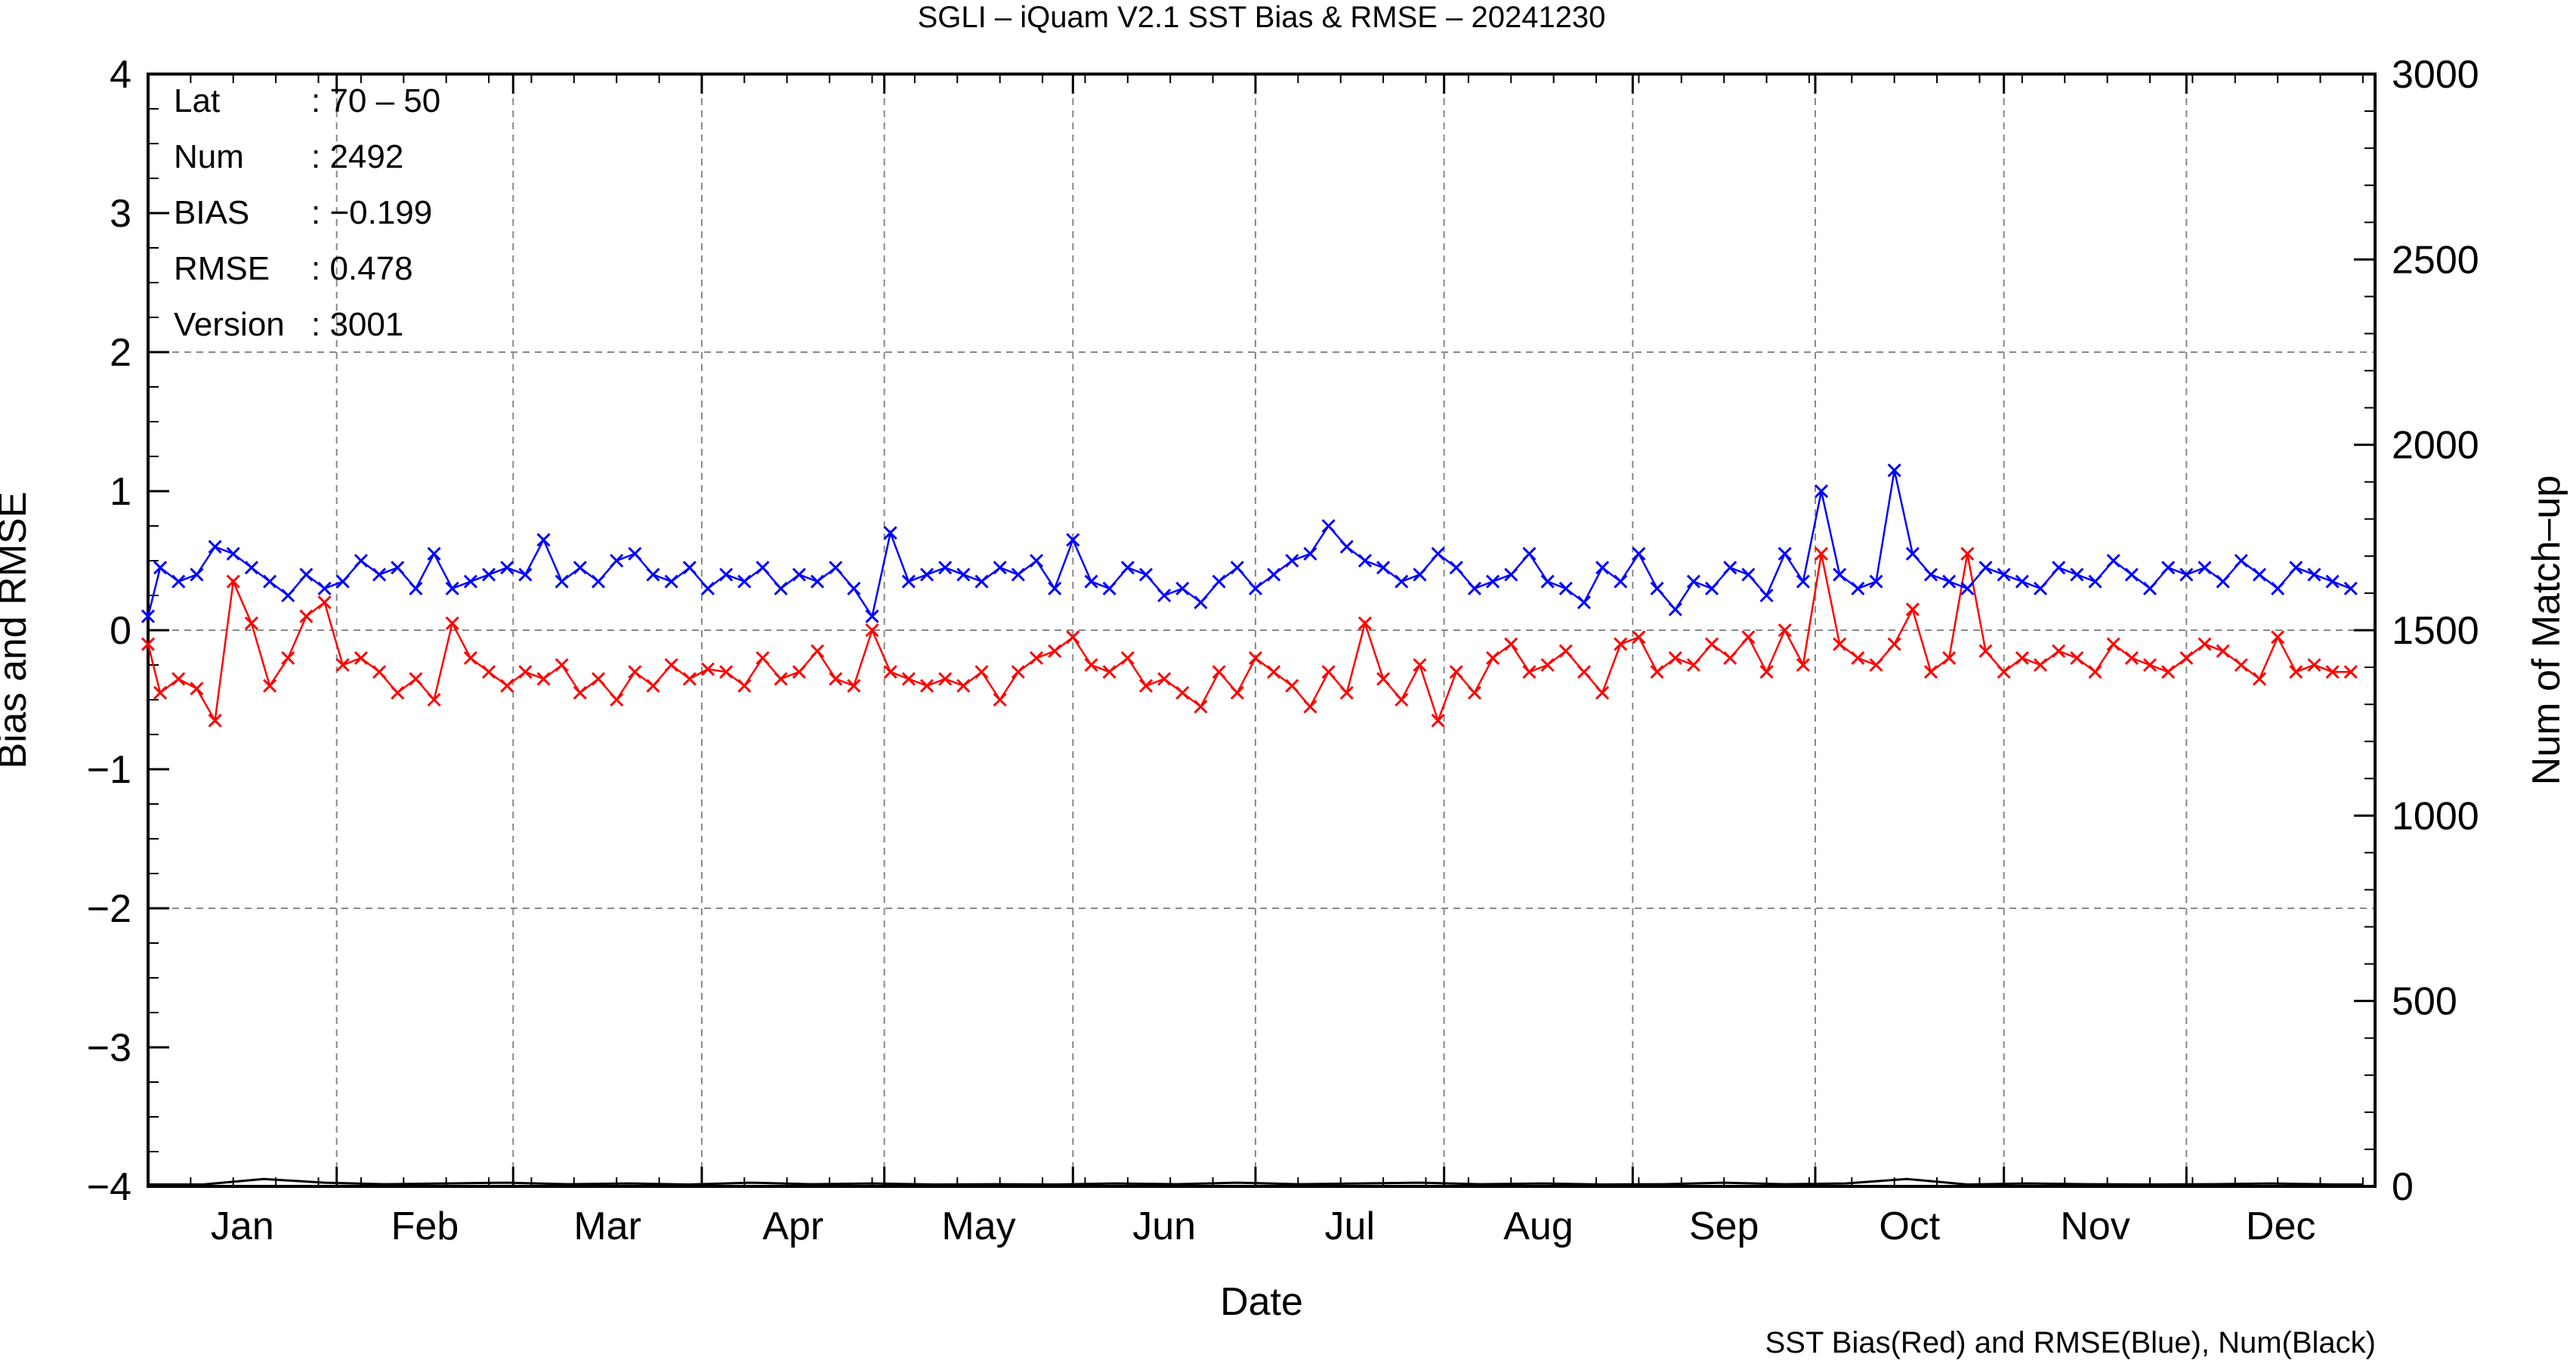 The height and width of the screenshot is (1370, 2576). I want to click on right-tick-label: 0, so click(2403, 1187).